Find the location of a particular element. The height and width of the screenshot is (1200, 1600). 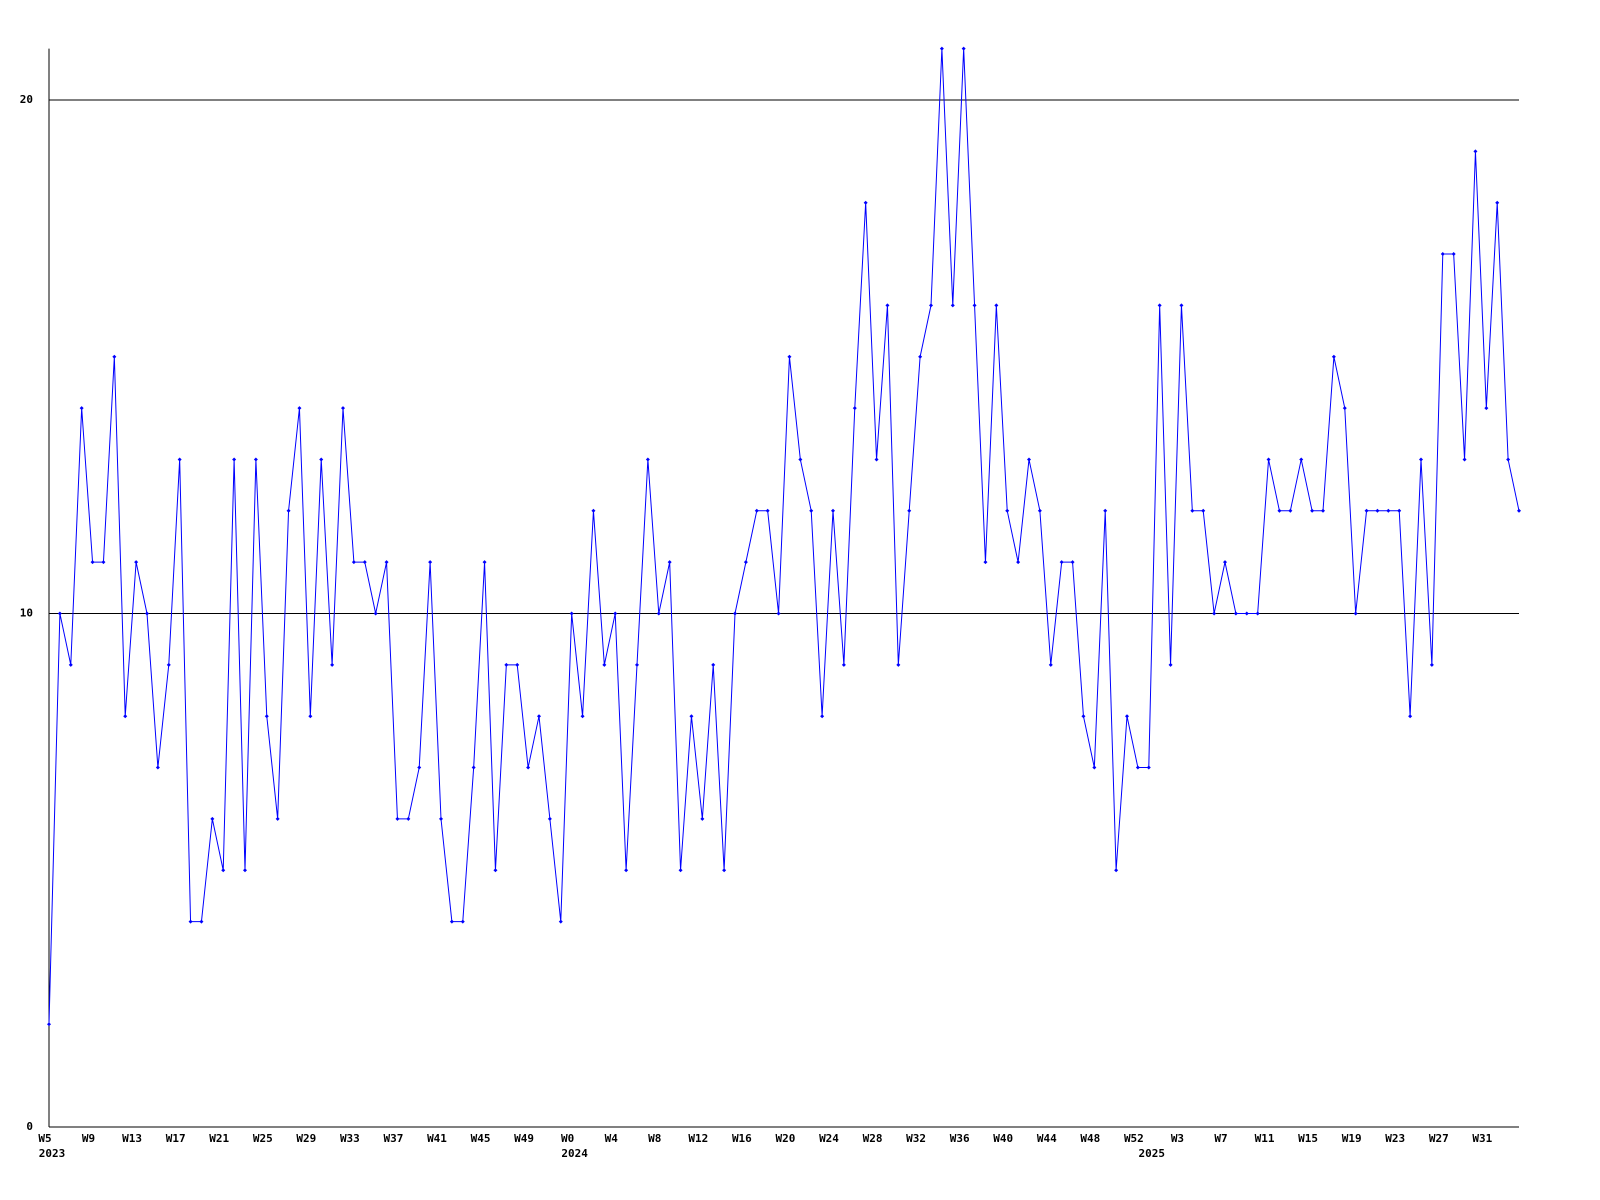

x-tick-label: W13 is located at coordinates (132, 1138).